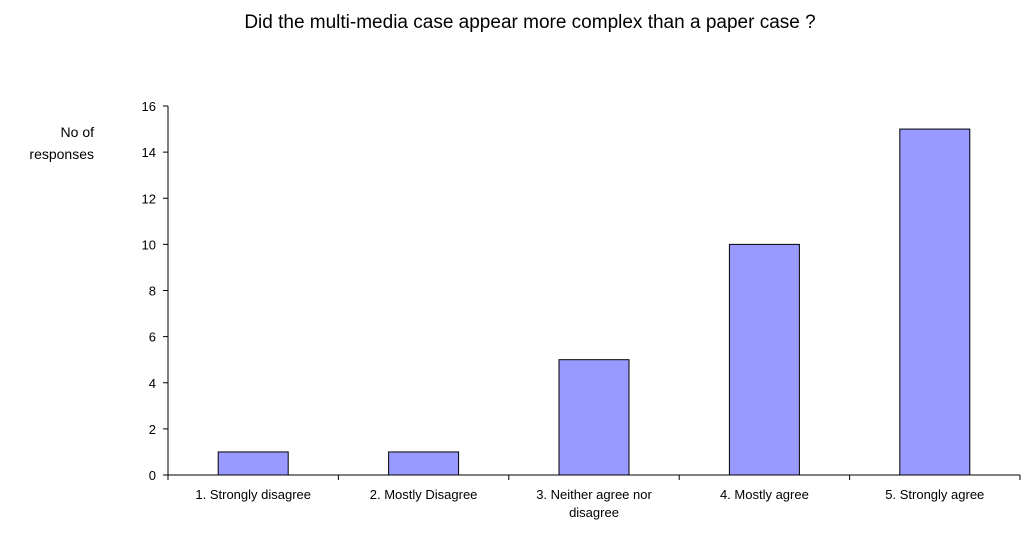 The height and width of the screenshot is (535, 1028). I want to click on y-axis-label: No of responses, so click(61, 143).